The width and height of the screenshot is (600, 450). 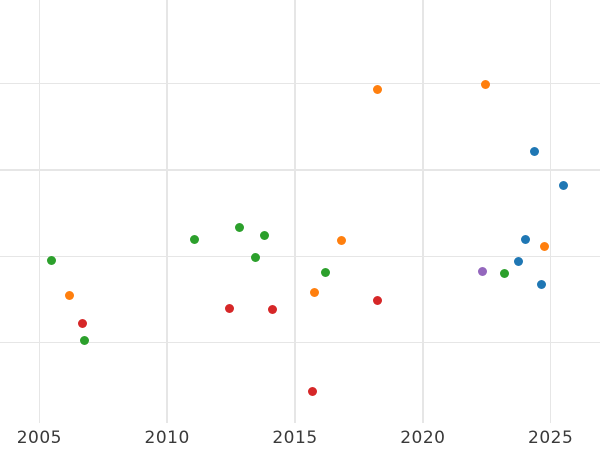 I want to click on x-tick-label-2020: 2020, so click(x=423, y=438).